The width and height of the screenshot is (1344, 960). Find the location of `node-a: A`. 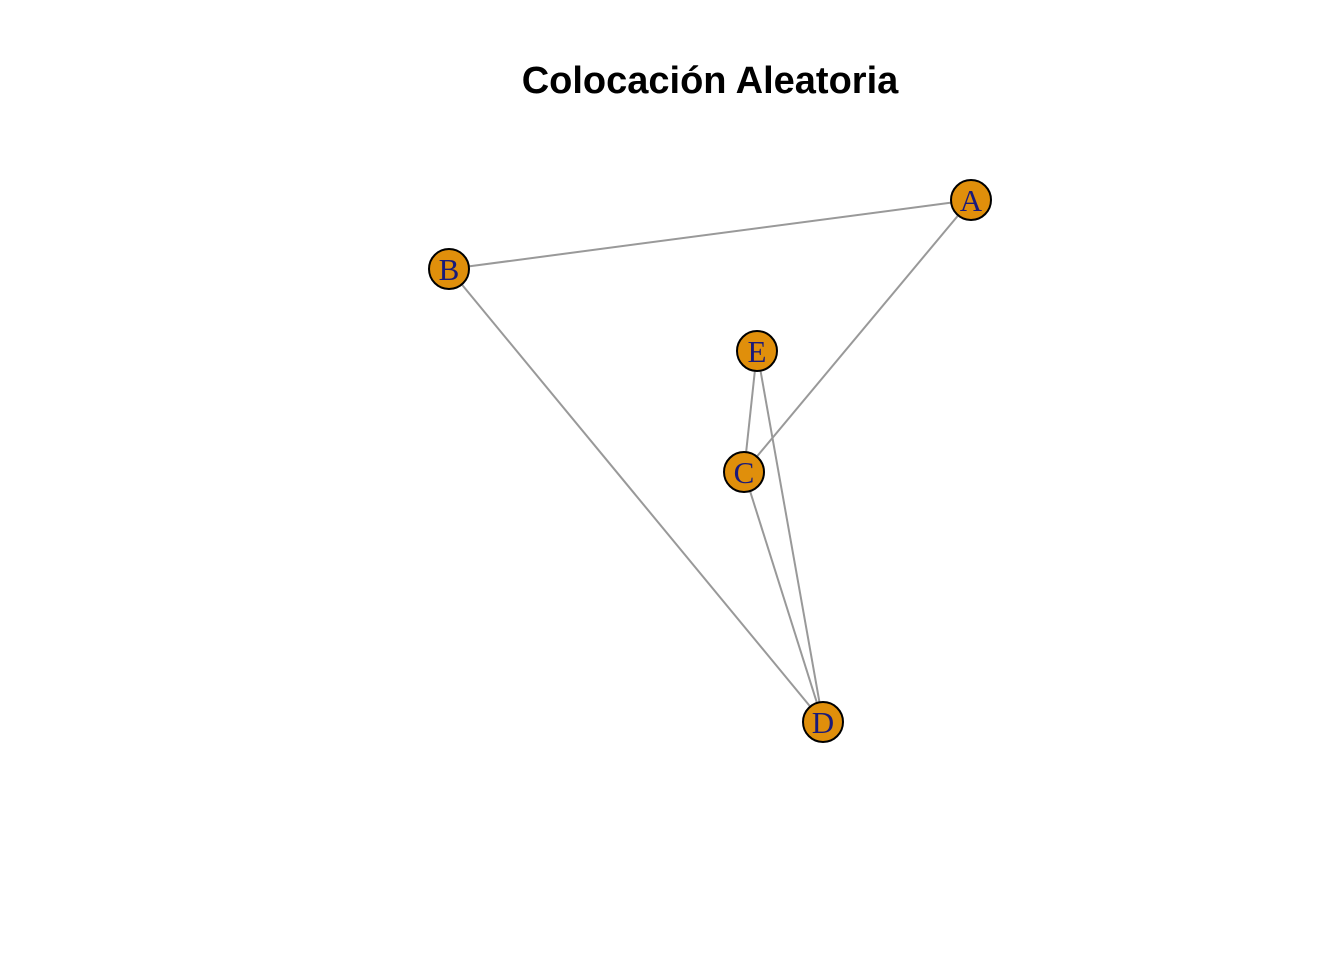

node-a: A is located at coordinates (971, 200).